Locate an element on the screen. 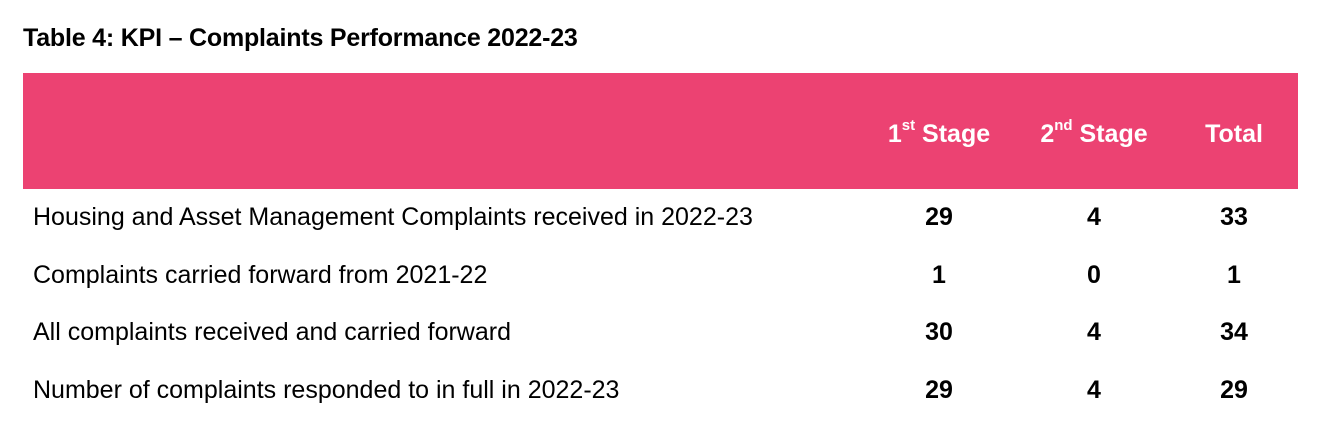 The height and width of the screenshot is (425, 1336). header-total: Total is located at coordinates (1234, 133).